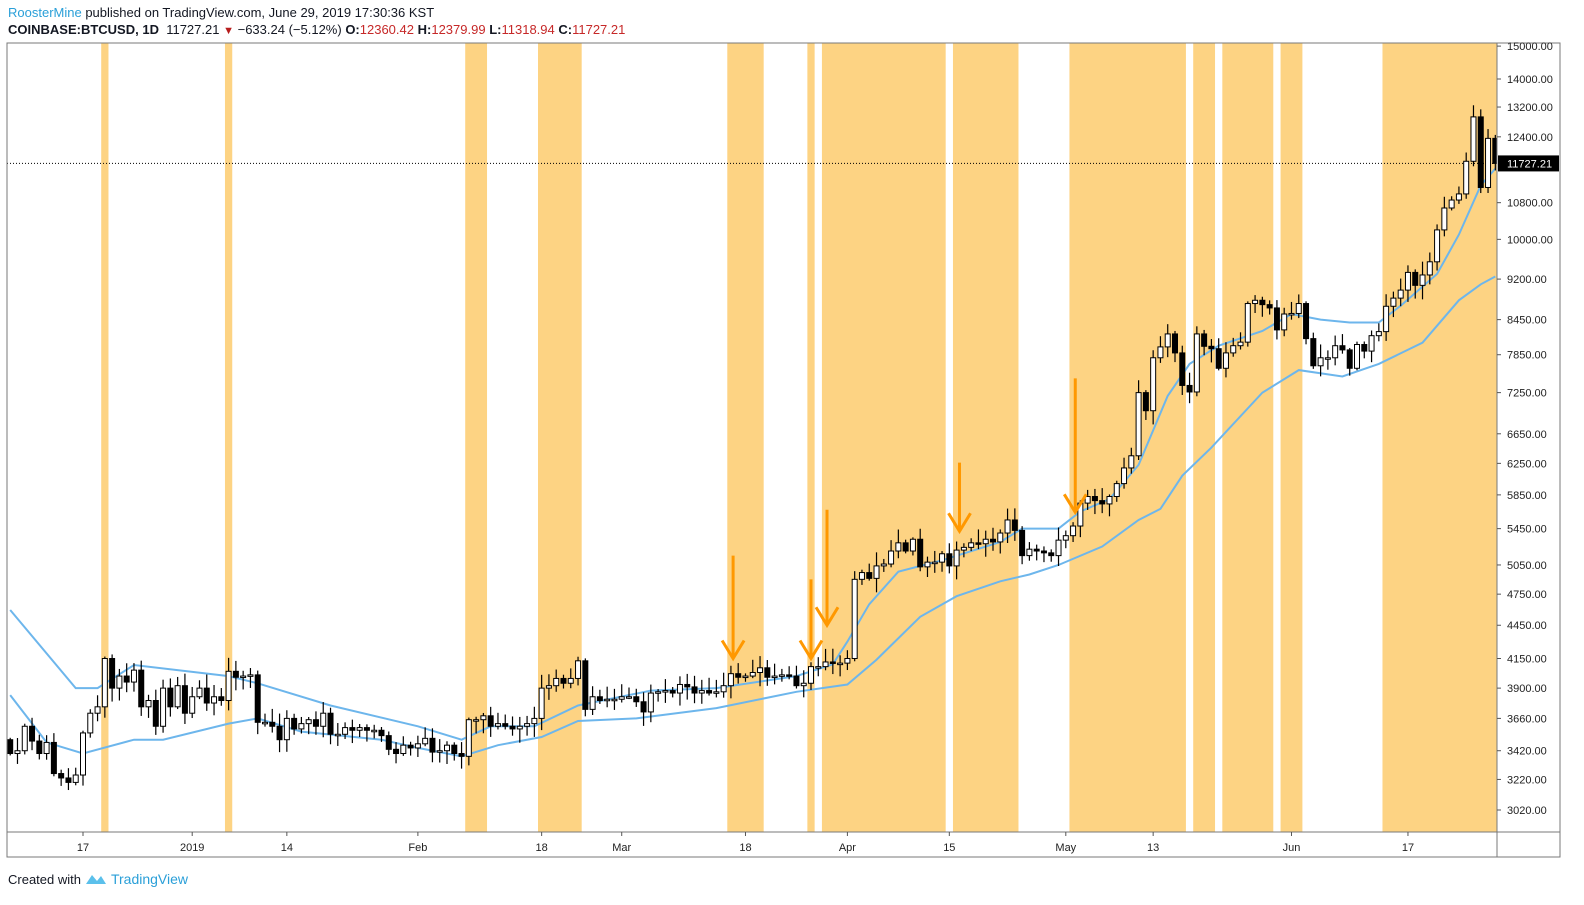 The image size is (1584, 905). Describe the element at coordinates (45, 12) in the screenshot. I see `author-link: RoosterMine` at that location.